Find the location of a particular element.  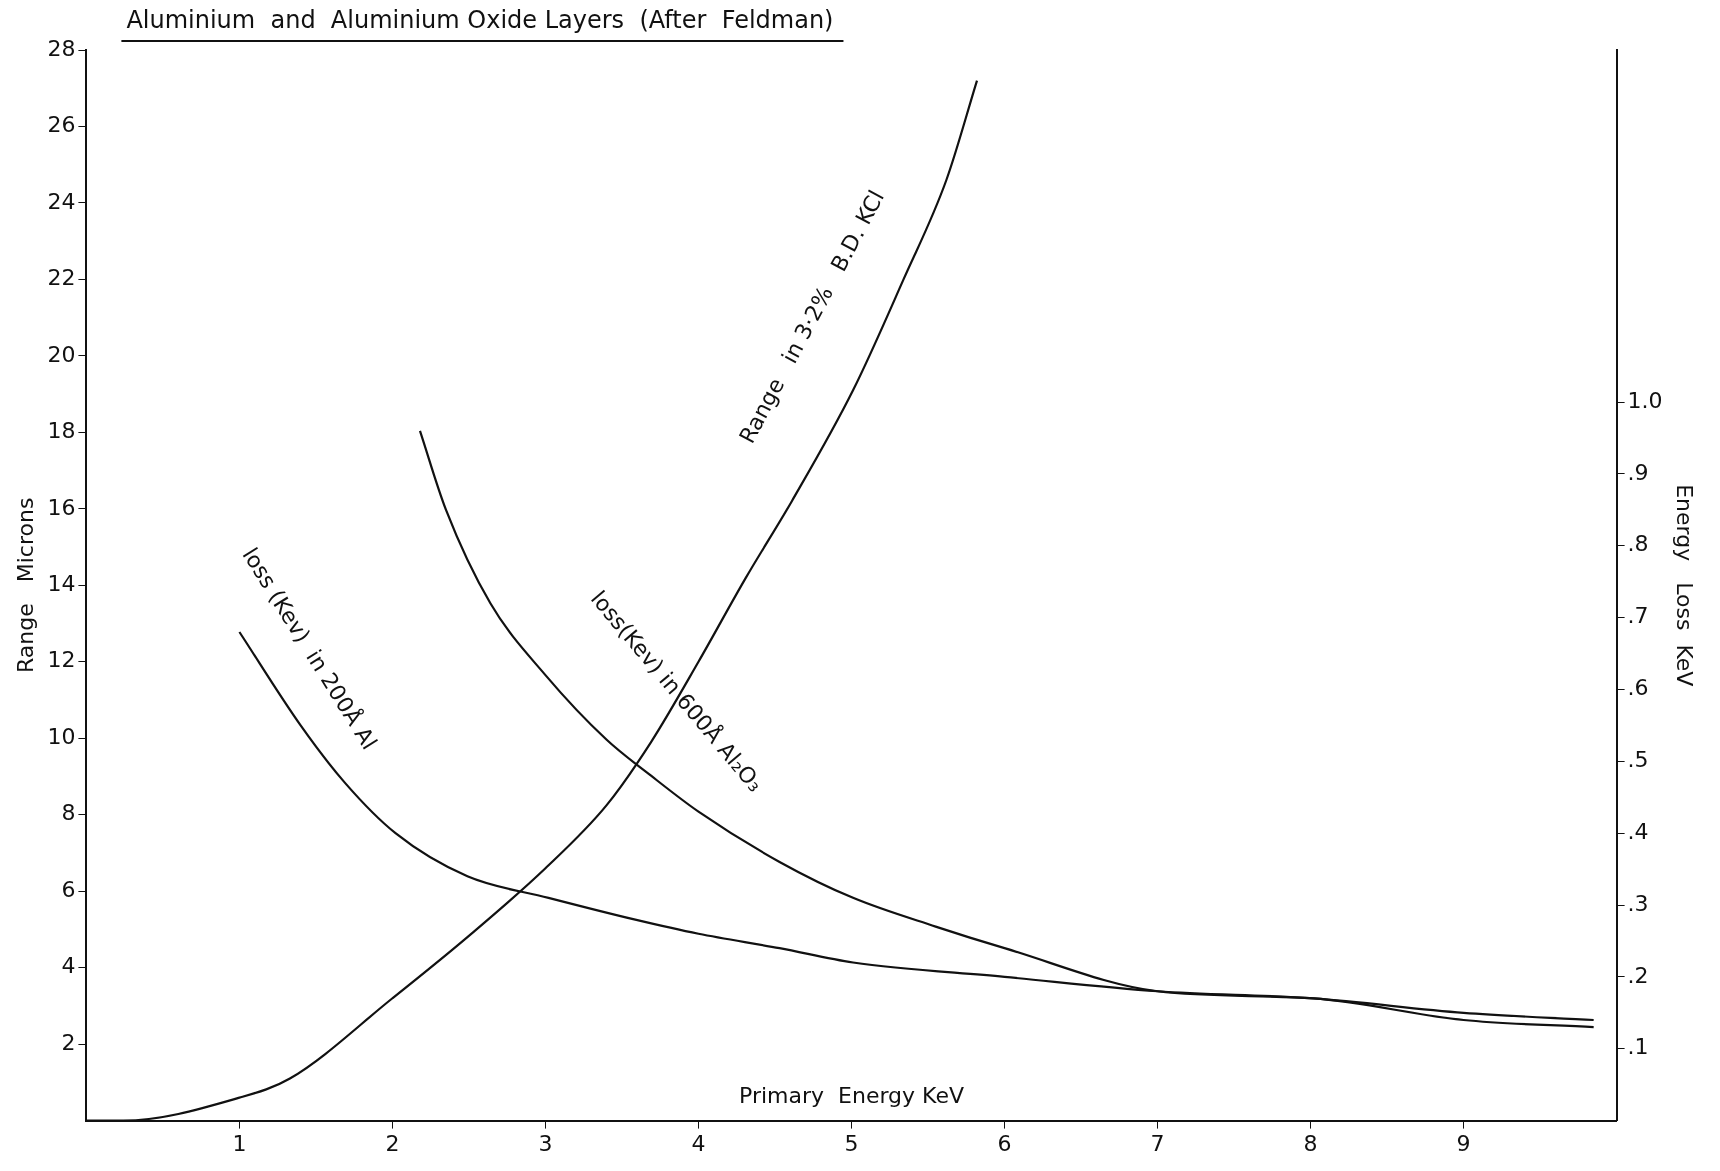

y2-tick-label: .4 is located at coordinates (1638, 831).